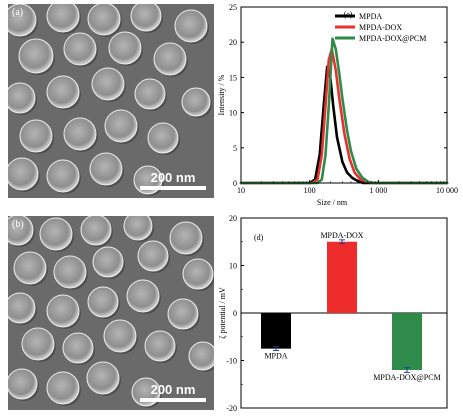 This screenshot has width=463, height=416. I want to click on y-axis-label: Intensity / %, so click(221, 94).